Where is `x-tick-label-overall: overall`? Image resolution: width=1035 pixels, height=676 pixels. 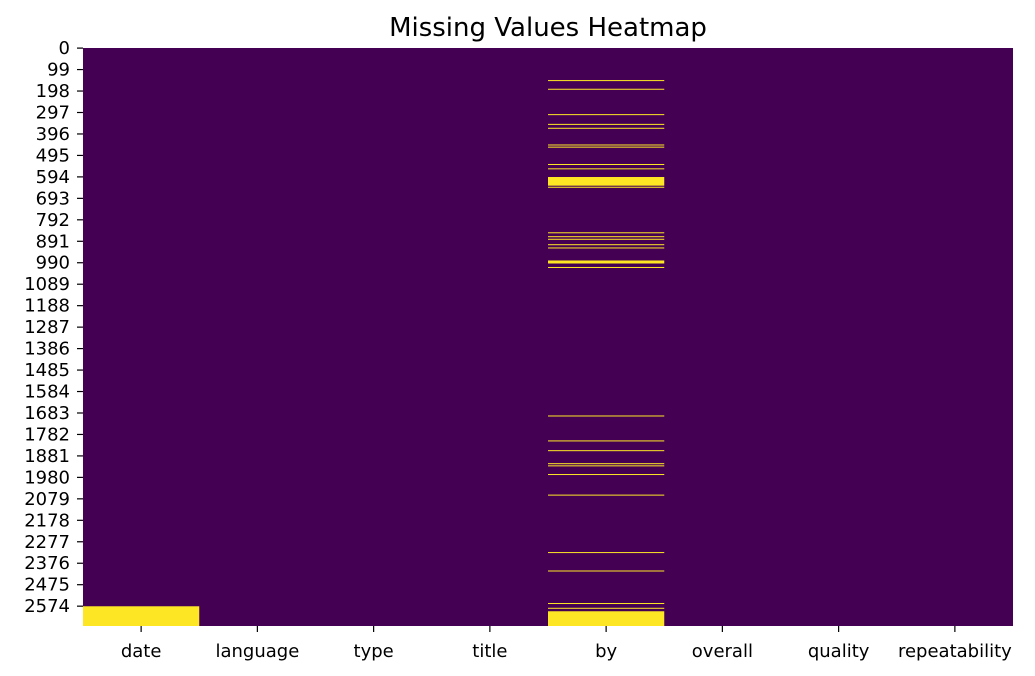 x-tick-label-overall: overall is located at coordinates (722, 651).